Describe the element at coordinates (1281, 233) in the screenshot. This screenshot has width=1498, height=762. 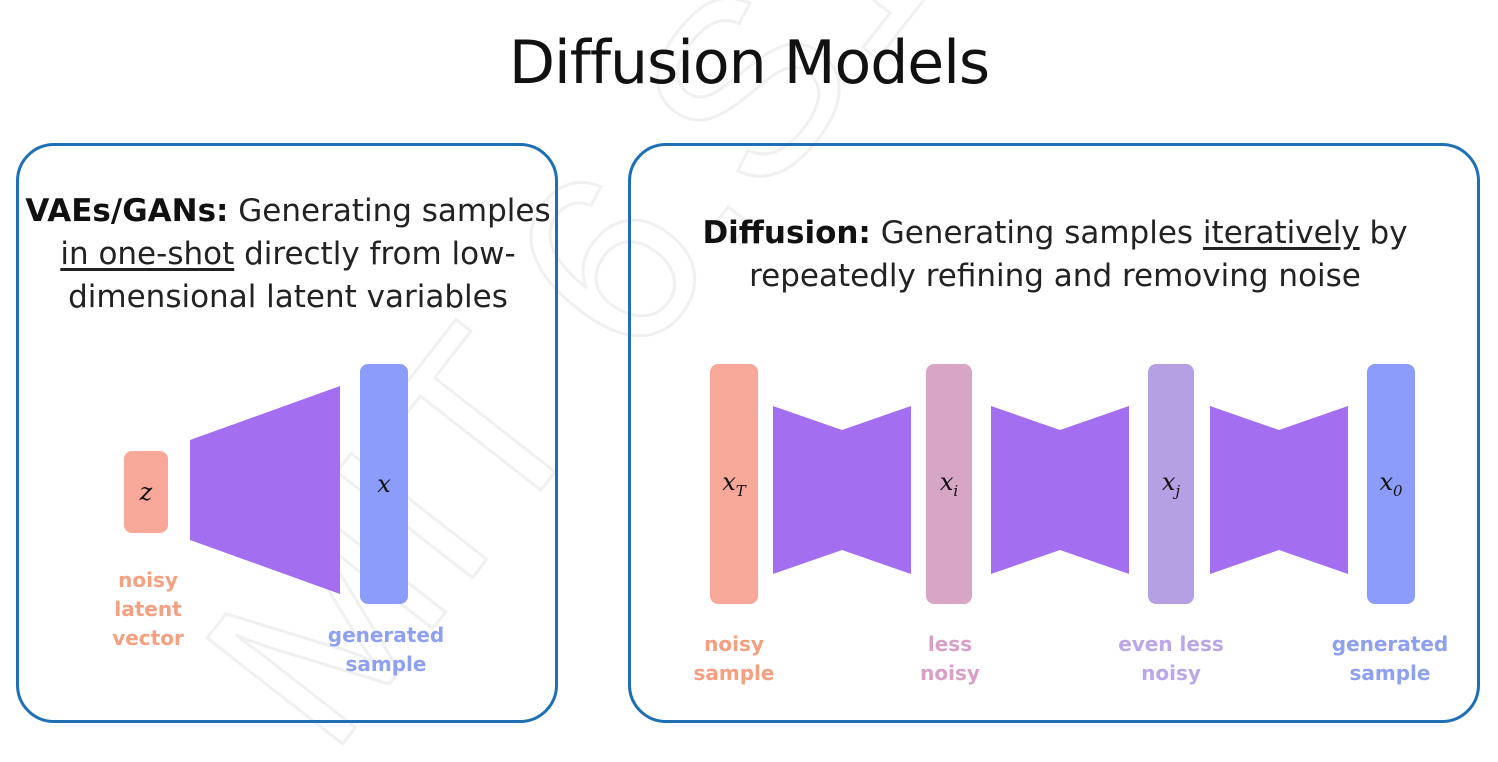
I see `diffusion-underlined: iteratively` at that location.